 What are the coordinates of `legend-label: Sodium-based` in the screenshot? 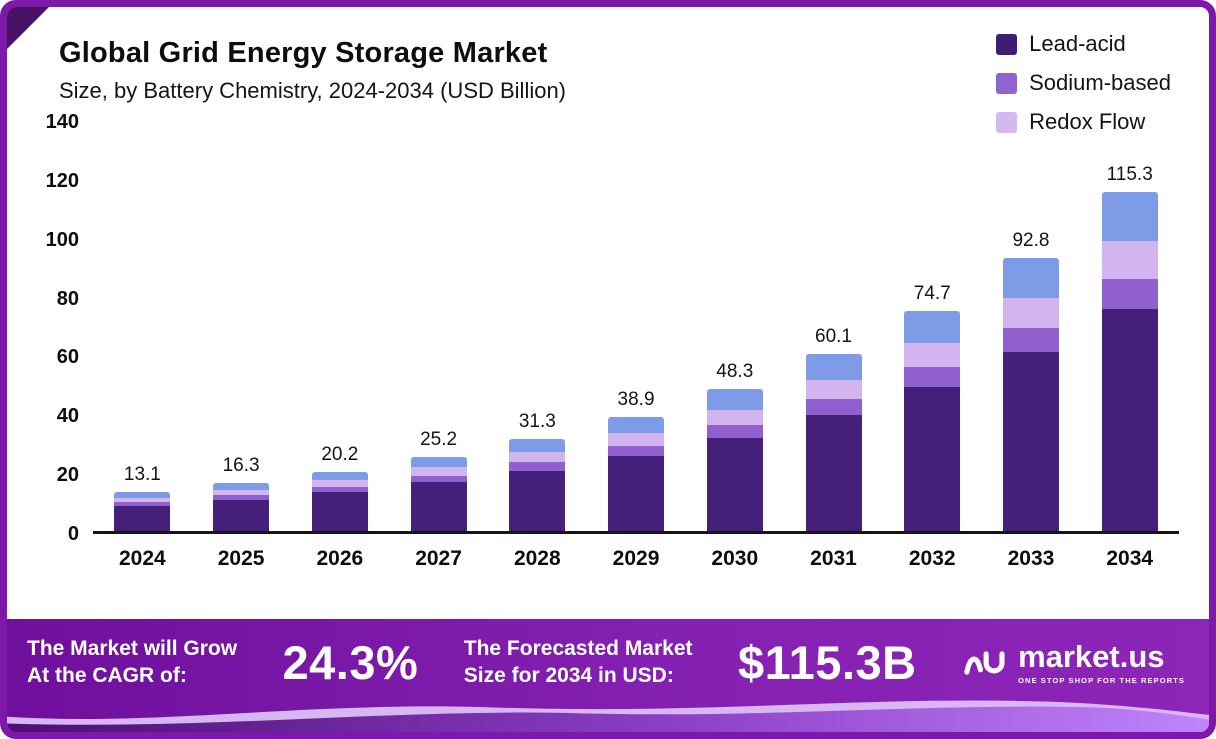 It's located at (1100, 82).